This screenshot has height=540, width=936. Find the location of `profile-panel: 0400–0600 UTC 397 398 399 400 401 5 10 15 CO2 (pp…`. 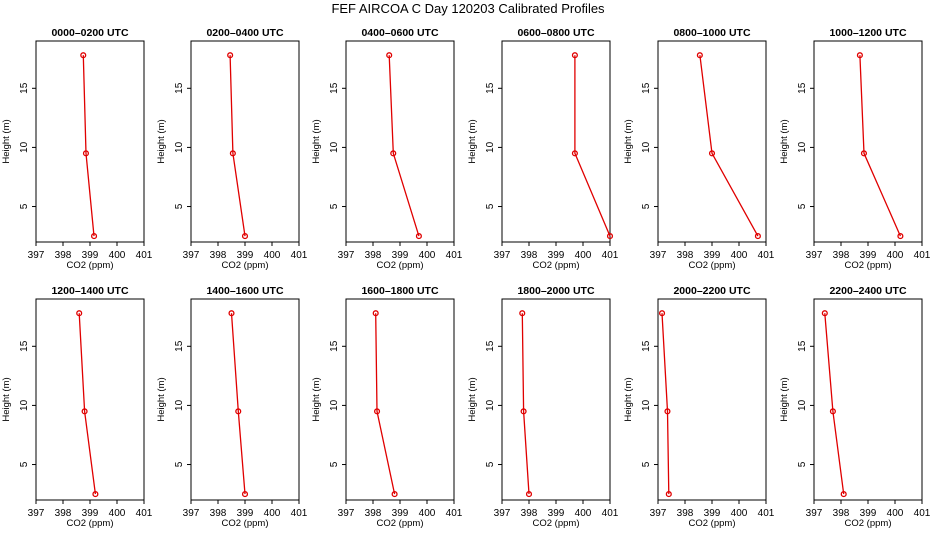

profile-panel: 0400–0600 UTC 397 398 399 400 401 5 10 15 CO2 (pp… is located at coordinates (387, 149).